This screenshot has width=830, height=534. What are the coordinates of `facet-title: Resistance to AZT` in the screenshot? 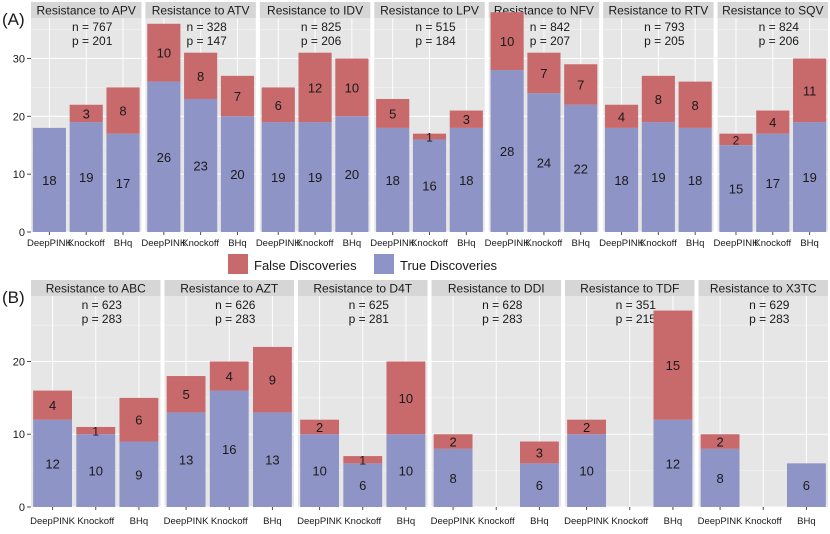 It's located at (229, 289).